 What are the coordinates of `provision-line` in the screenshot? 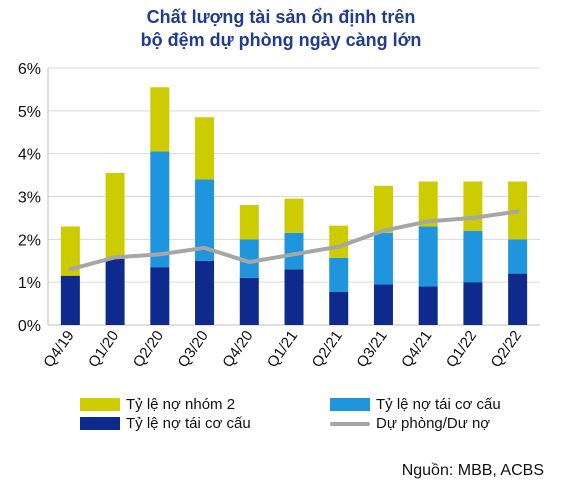 It's located at (294, 240).